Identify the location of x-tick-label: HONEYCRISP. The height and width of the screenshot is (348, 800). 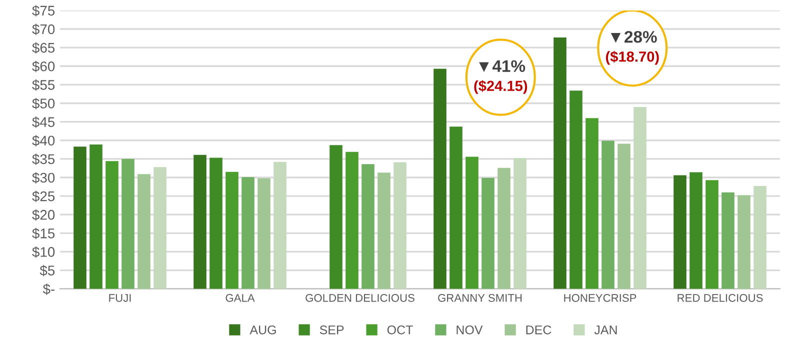
(600, 298).